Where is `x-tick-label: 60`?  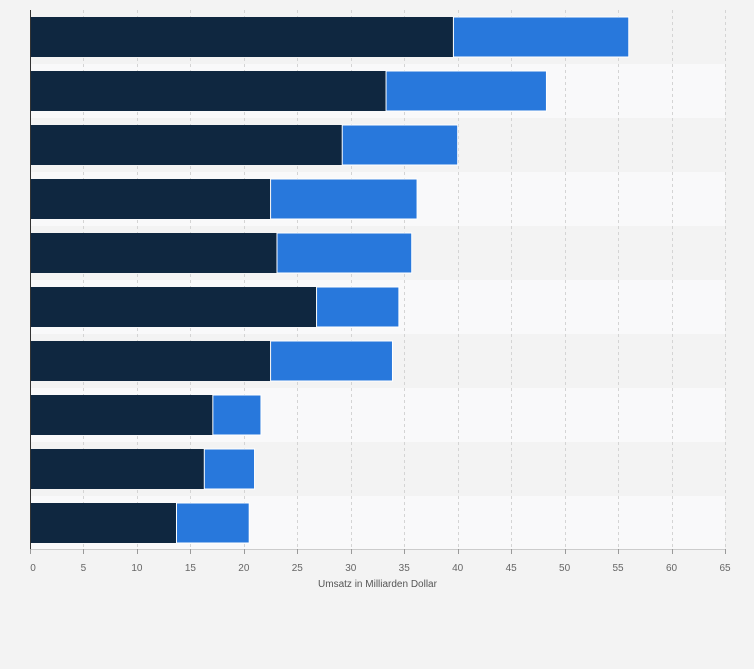
x-tick-label: 60 is located at coordinates (672, 568).